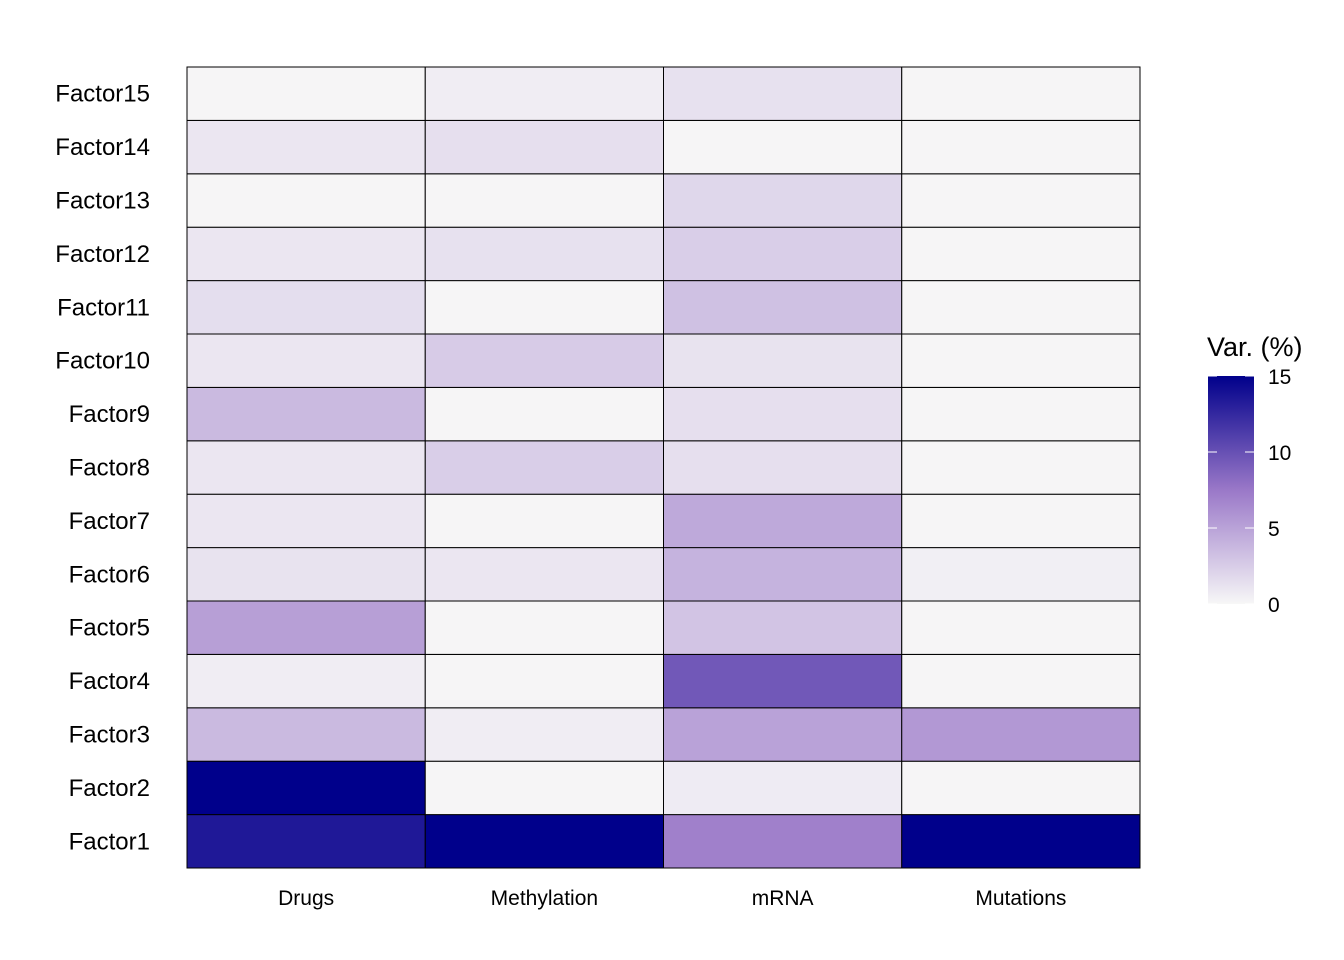 The image size is (1344, 960). I want to click on heatmap-cell-factor11-mrna, so click(783, 307).